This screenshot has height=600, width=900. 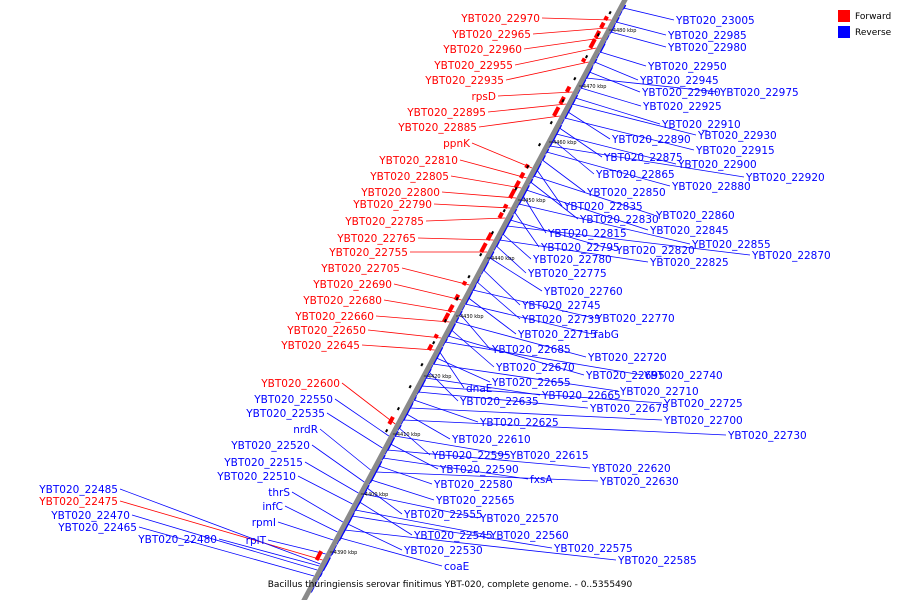 I want to click on reverse-gene-right-label: YBT020_22565, so click(x=475, y=501).